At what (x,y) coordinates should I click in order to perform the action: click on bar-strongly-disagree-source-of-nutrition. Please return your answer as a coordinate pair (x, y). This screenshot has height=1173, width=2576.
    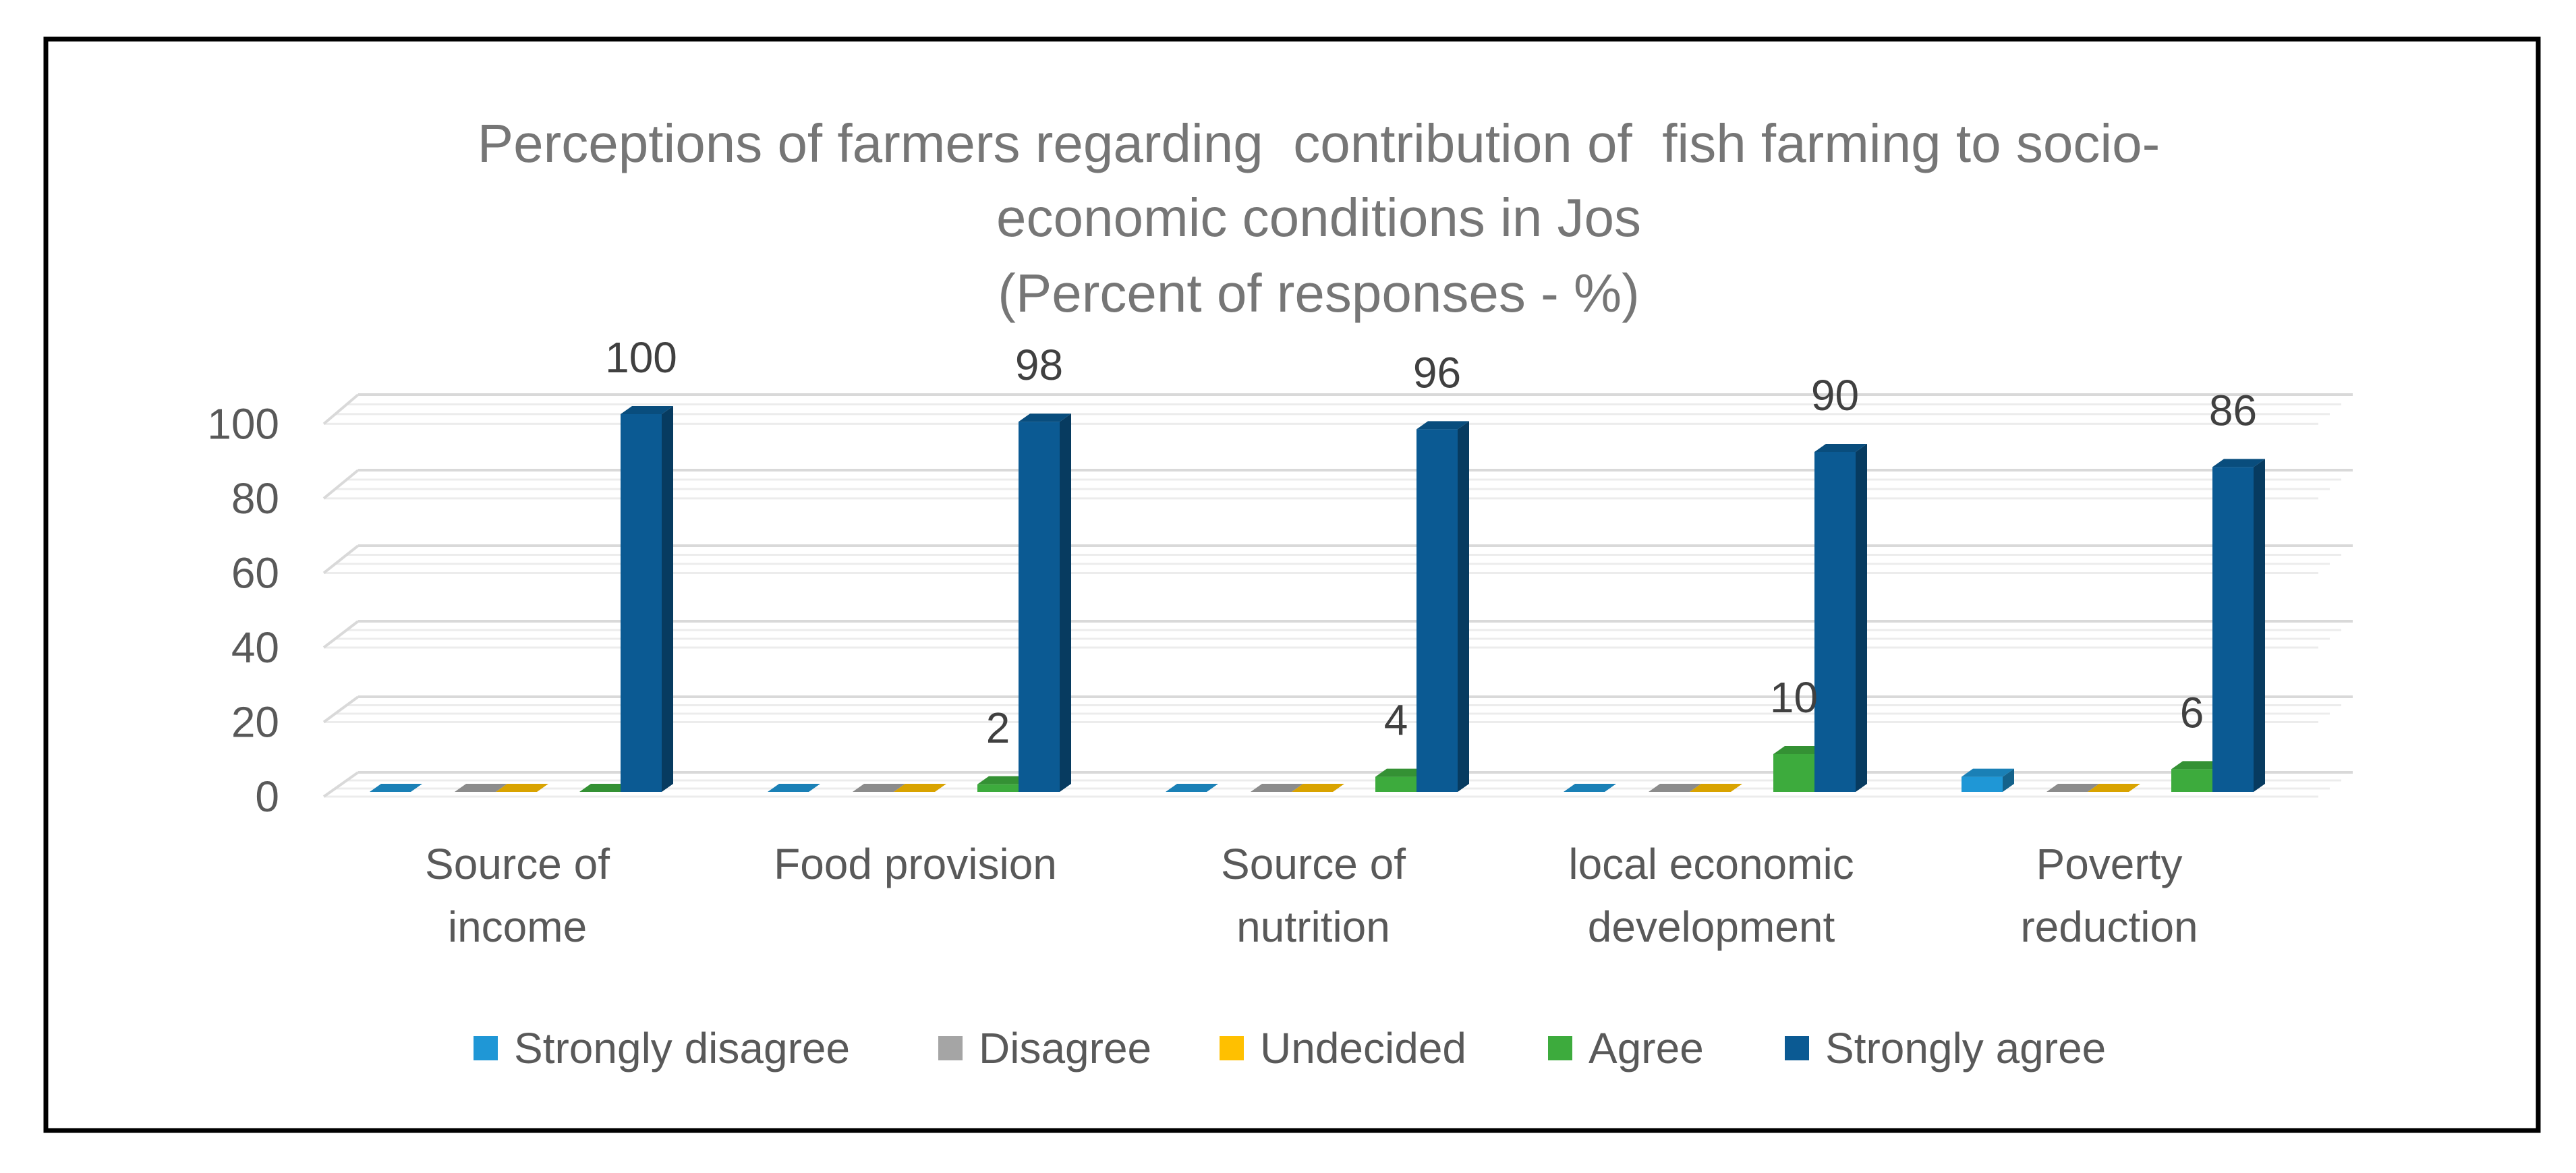
    Looking at the image, I should click on (1192, 788).